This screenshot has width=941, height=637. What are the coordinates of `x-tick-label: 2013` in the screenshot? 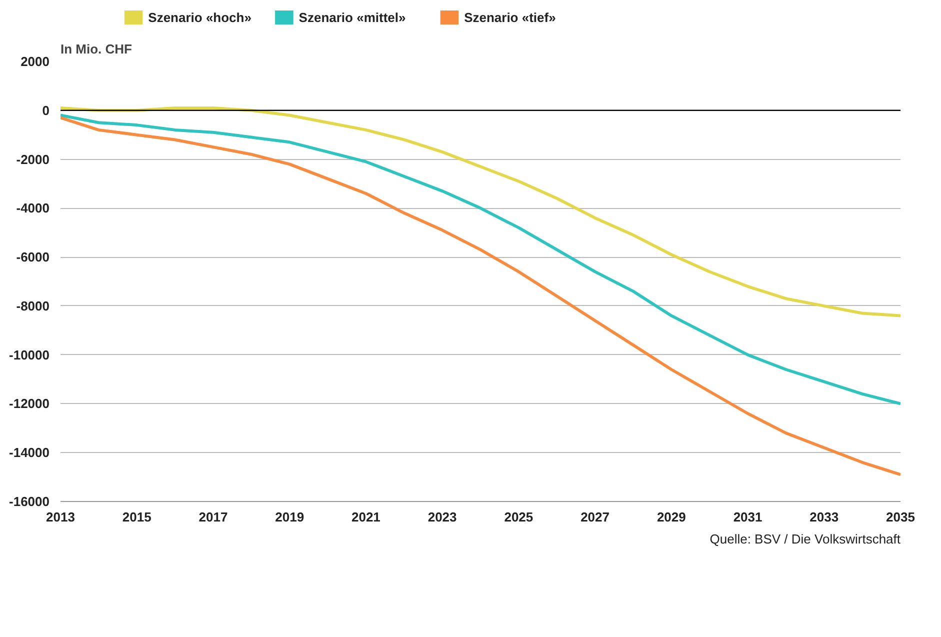 It's located at (60, 517).